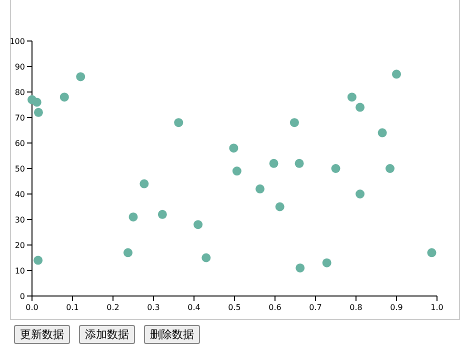 This screenshot has height=352, width=474. What do you see at coordinates (17, 41) in the screenshot?
I see `y-tick-label: 100` at bounding box center [17, 41].